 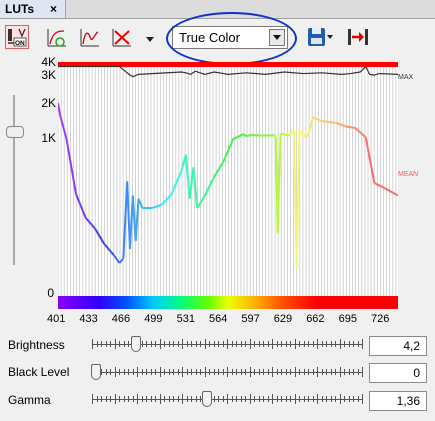 I want to click on brightness-slider, so click(x=227, y=344).